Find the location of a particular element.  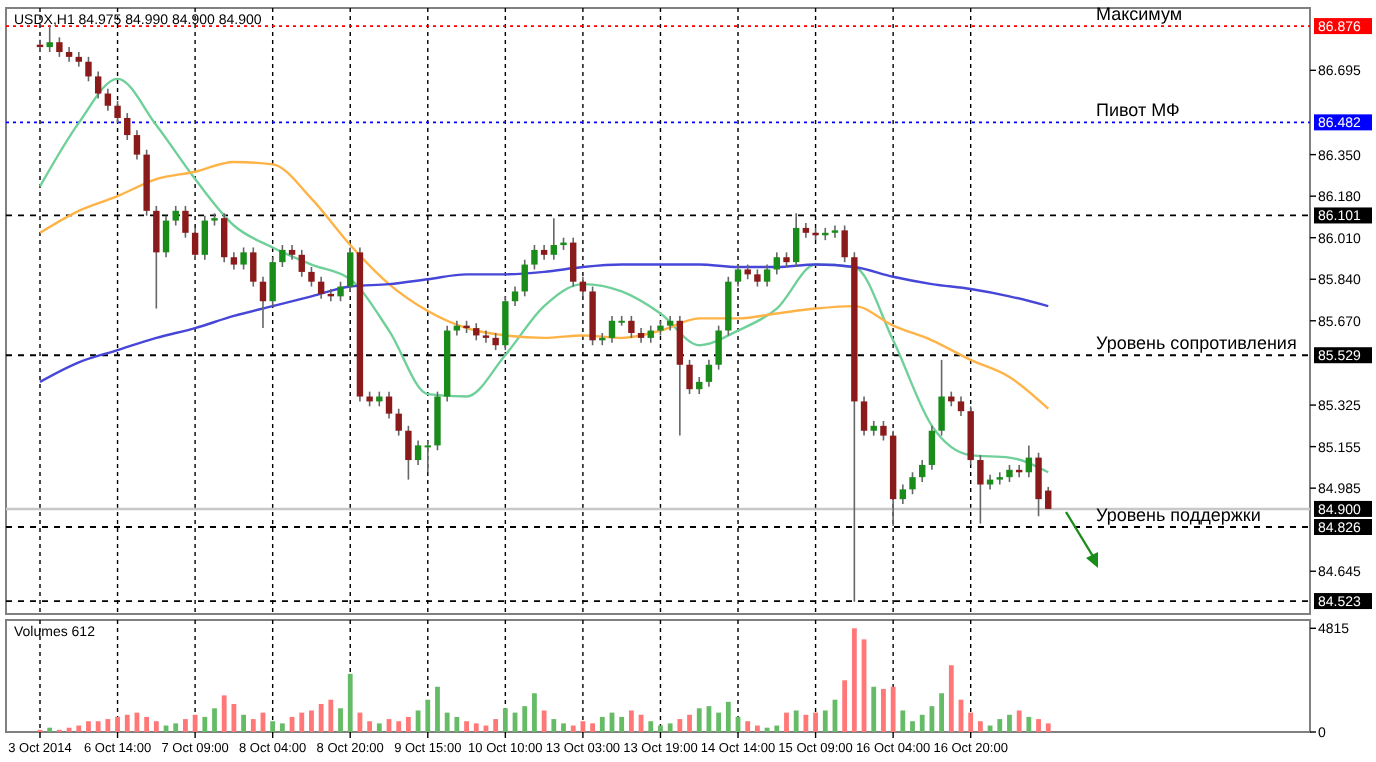

ref-line-label: Пивот МФ is located at coordinates (1138, 110).